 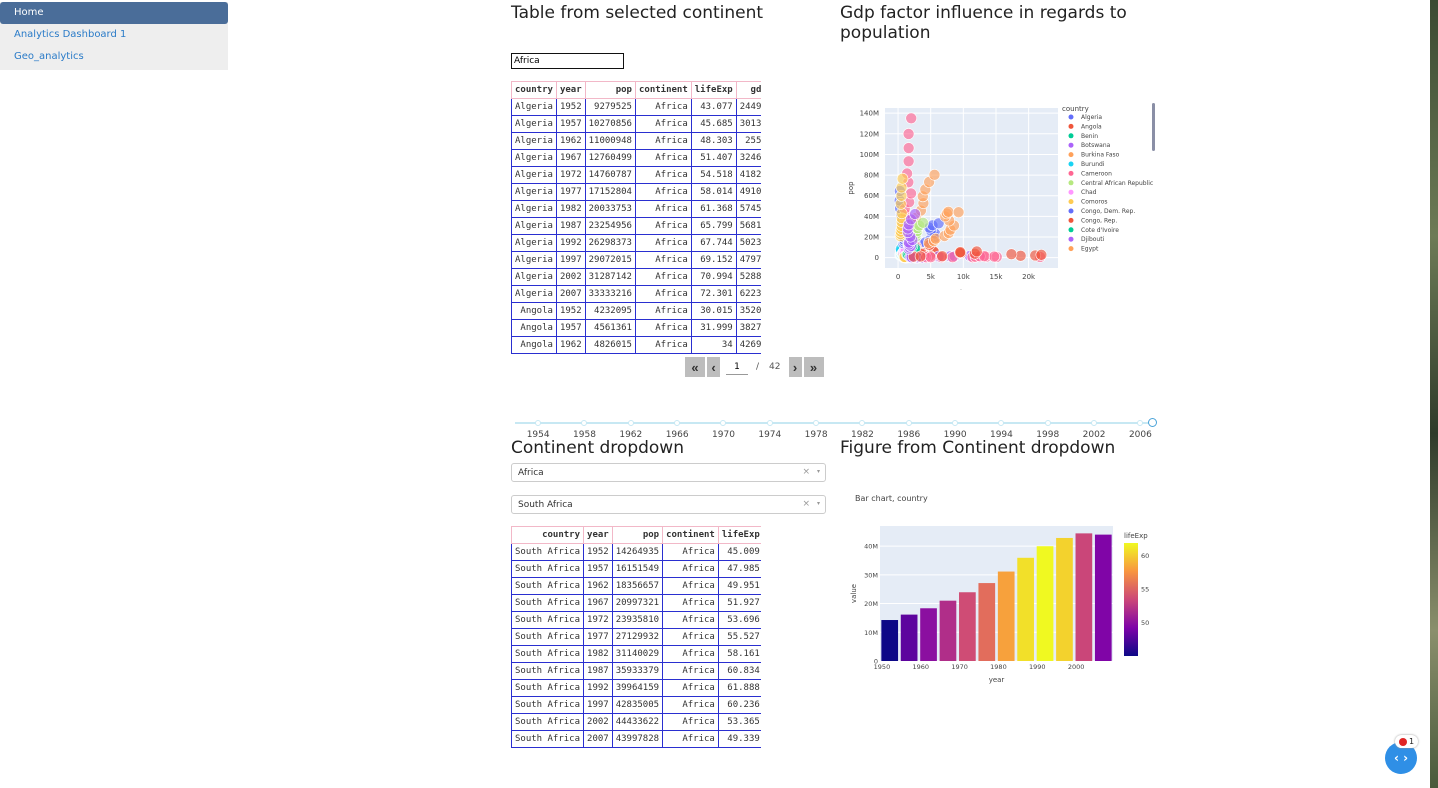 I want to click on clear-icon: ×, so click(x=806, y=472).